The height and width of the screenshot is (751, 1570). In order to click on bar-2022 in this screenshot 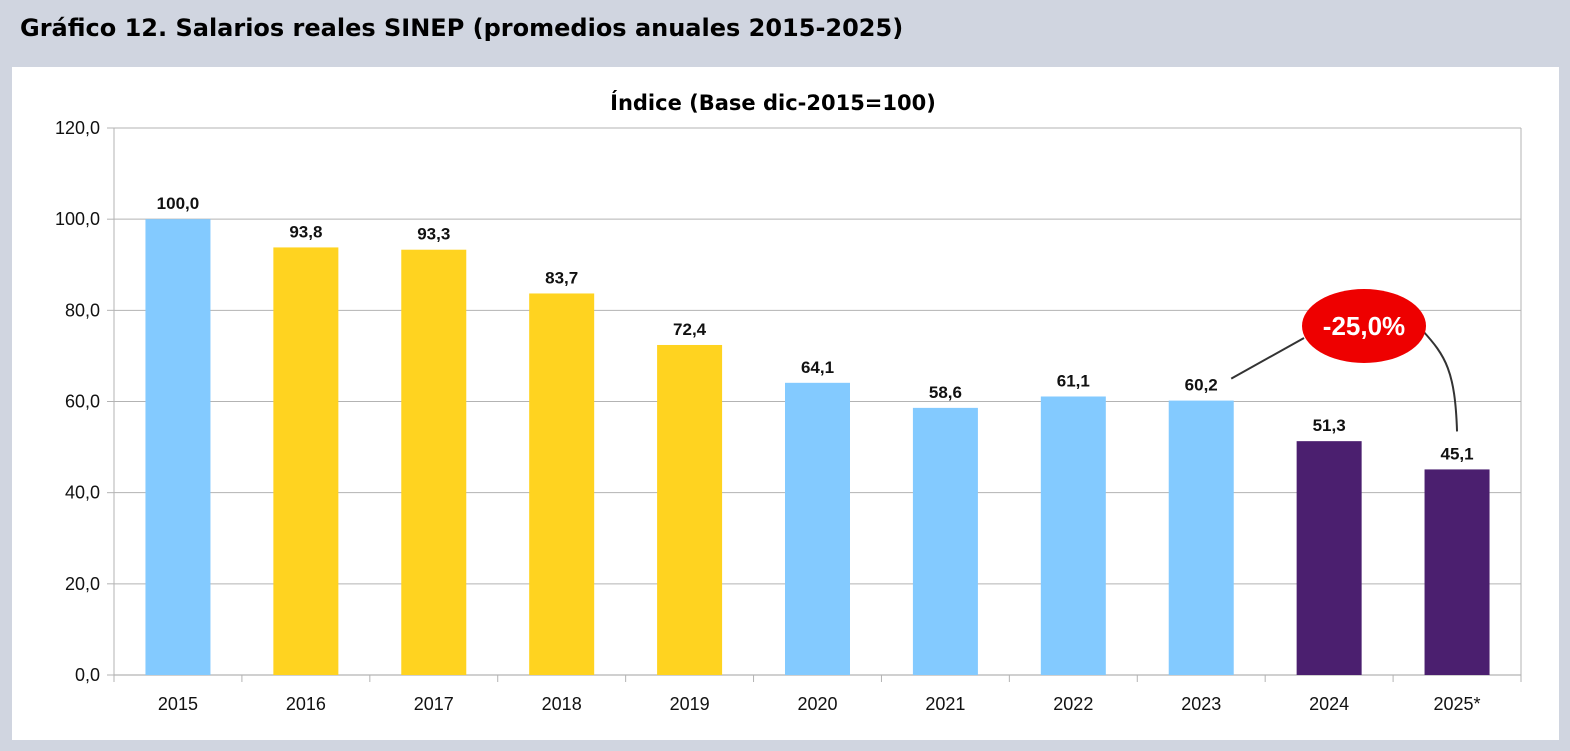, I will do `click(1073, 535)`.